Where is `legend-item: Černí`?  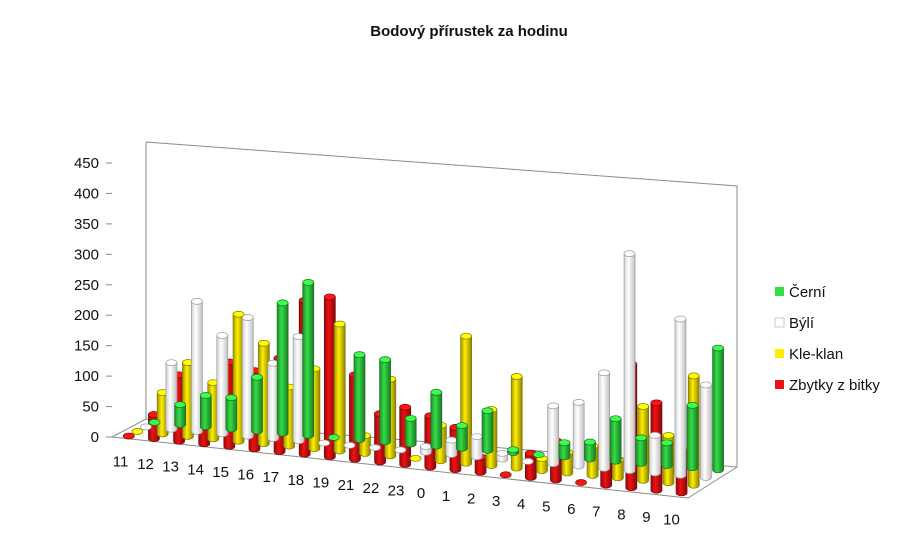 legend-item: Černí is located at coordinates (801, 292).